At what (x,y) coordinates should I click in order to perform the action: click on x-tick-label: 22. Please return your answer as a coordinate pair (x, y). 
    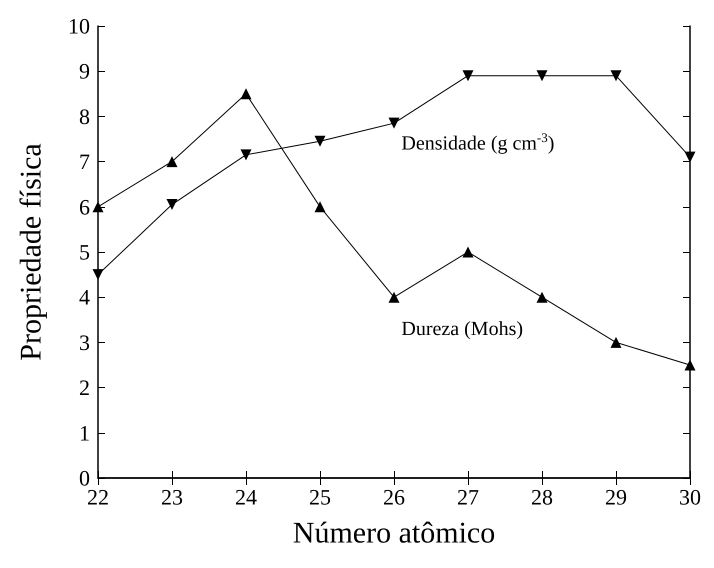
    Looking at the image, I should click on (98, 497).